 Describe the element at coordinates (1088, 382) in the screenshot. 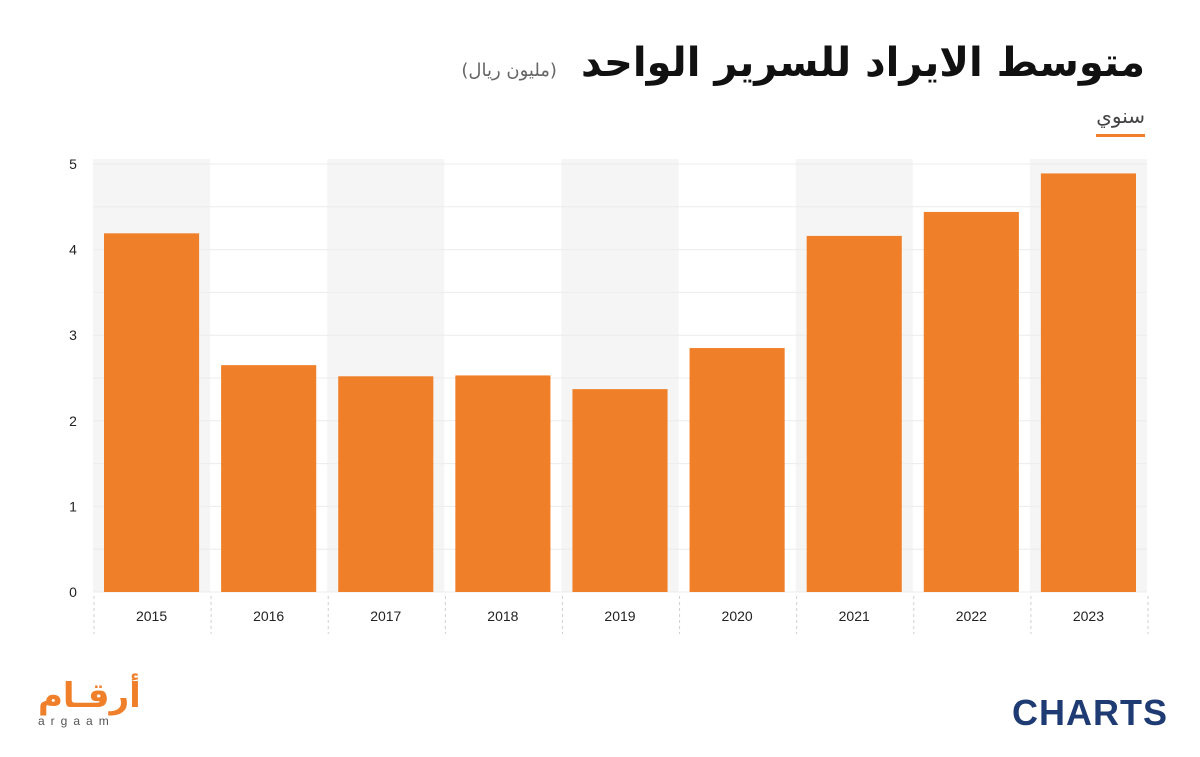

I see `bar-2023` at that location.